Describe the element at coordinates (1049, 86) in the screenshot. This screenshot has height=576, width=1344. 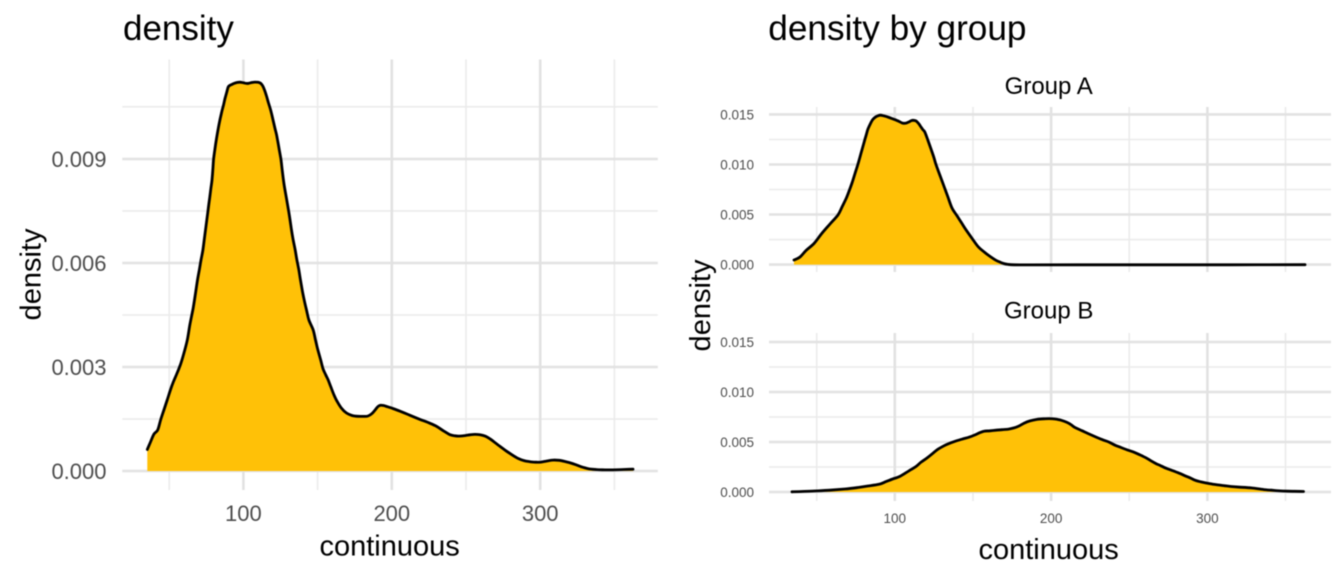
I see `svg-text: Group A` at that location.